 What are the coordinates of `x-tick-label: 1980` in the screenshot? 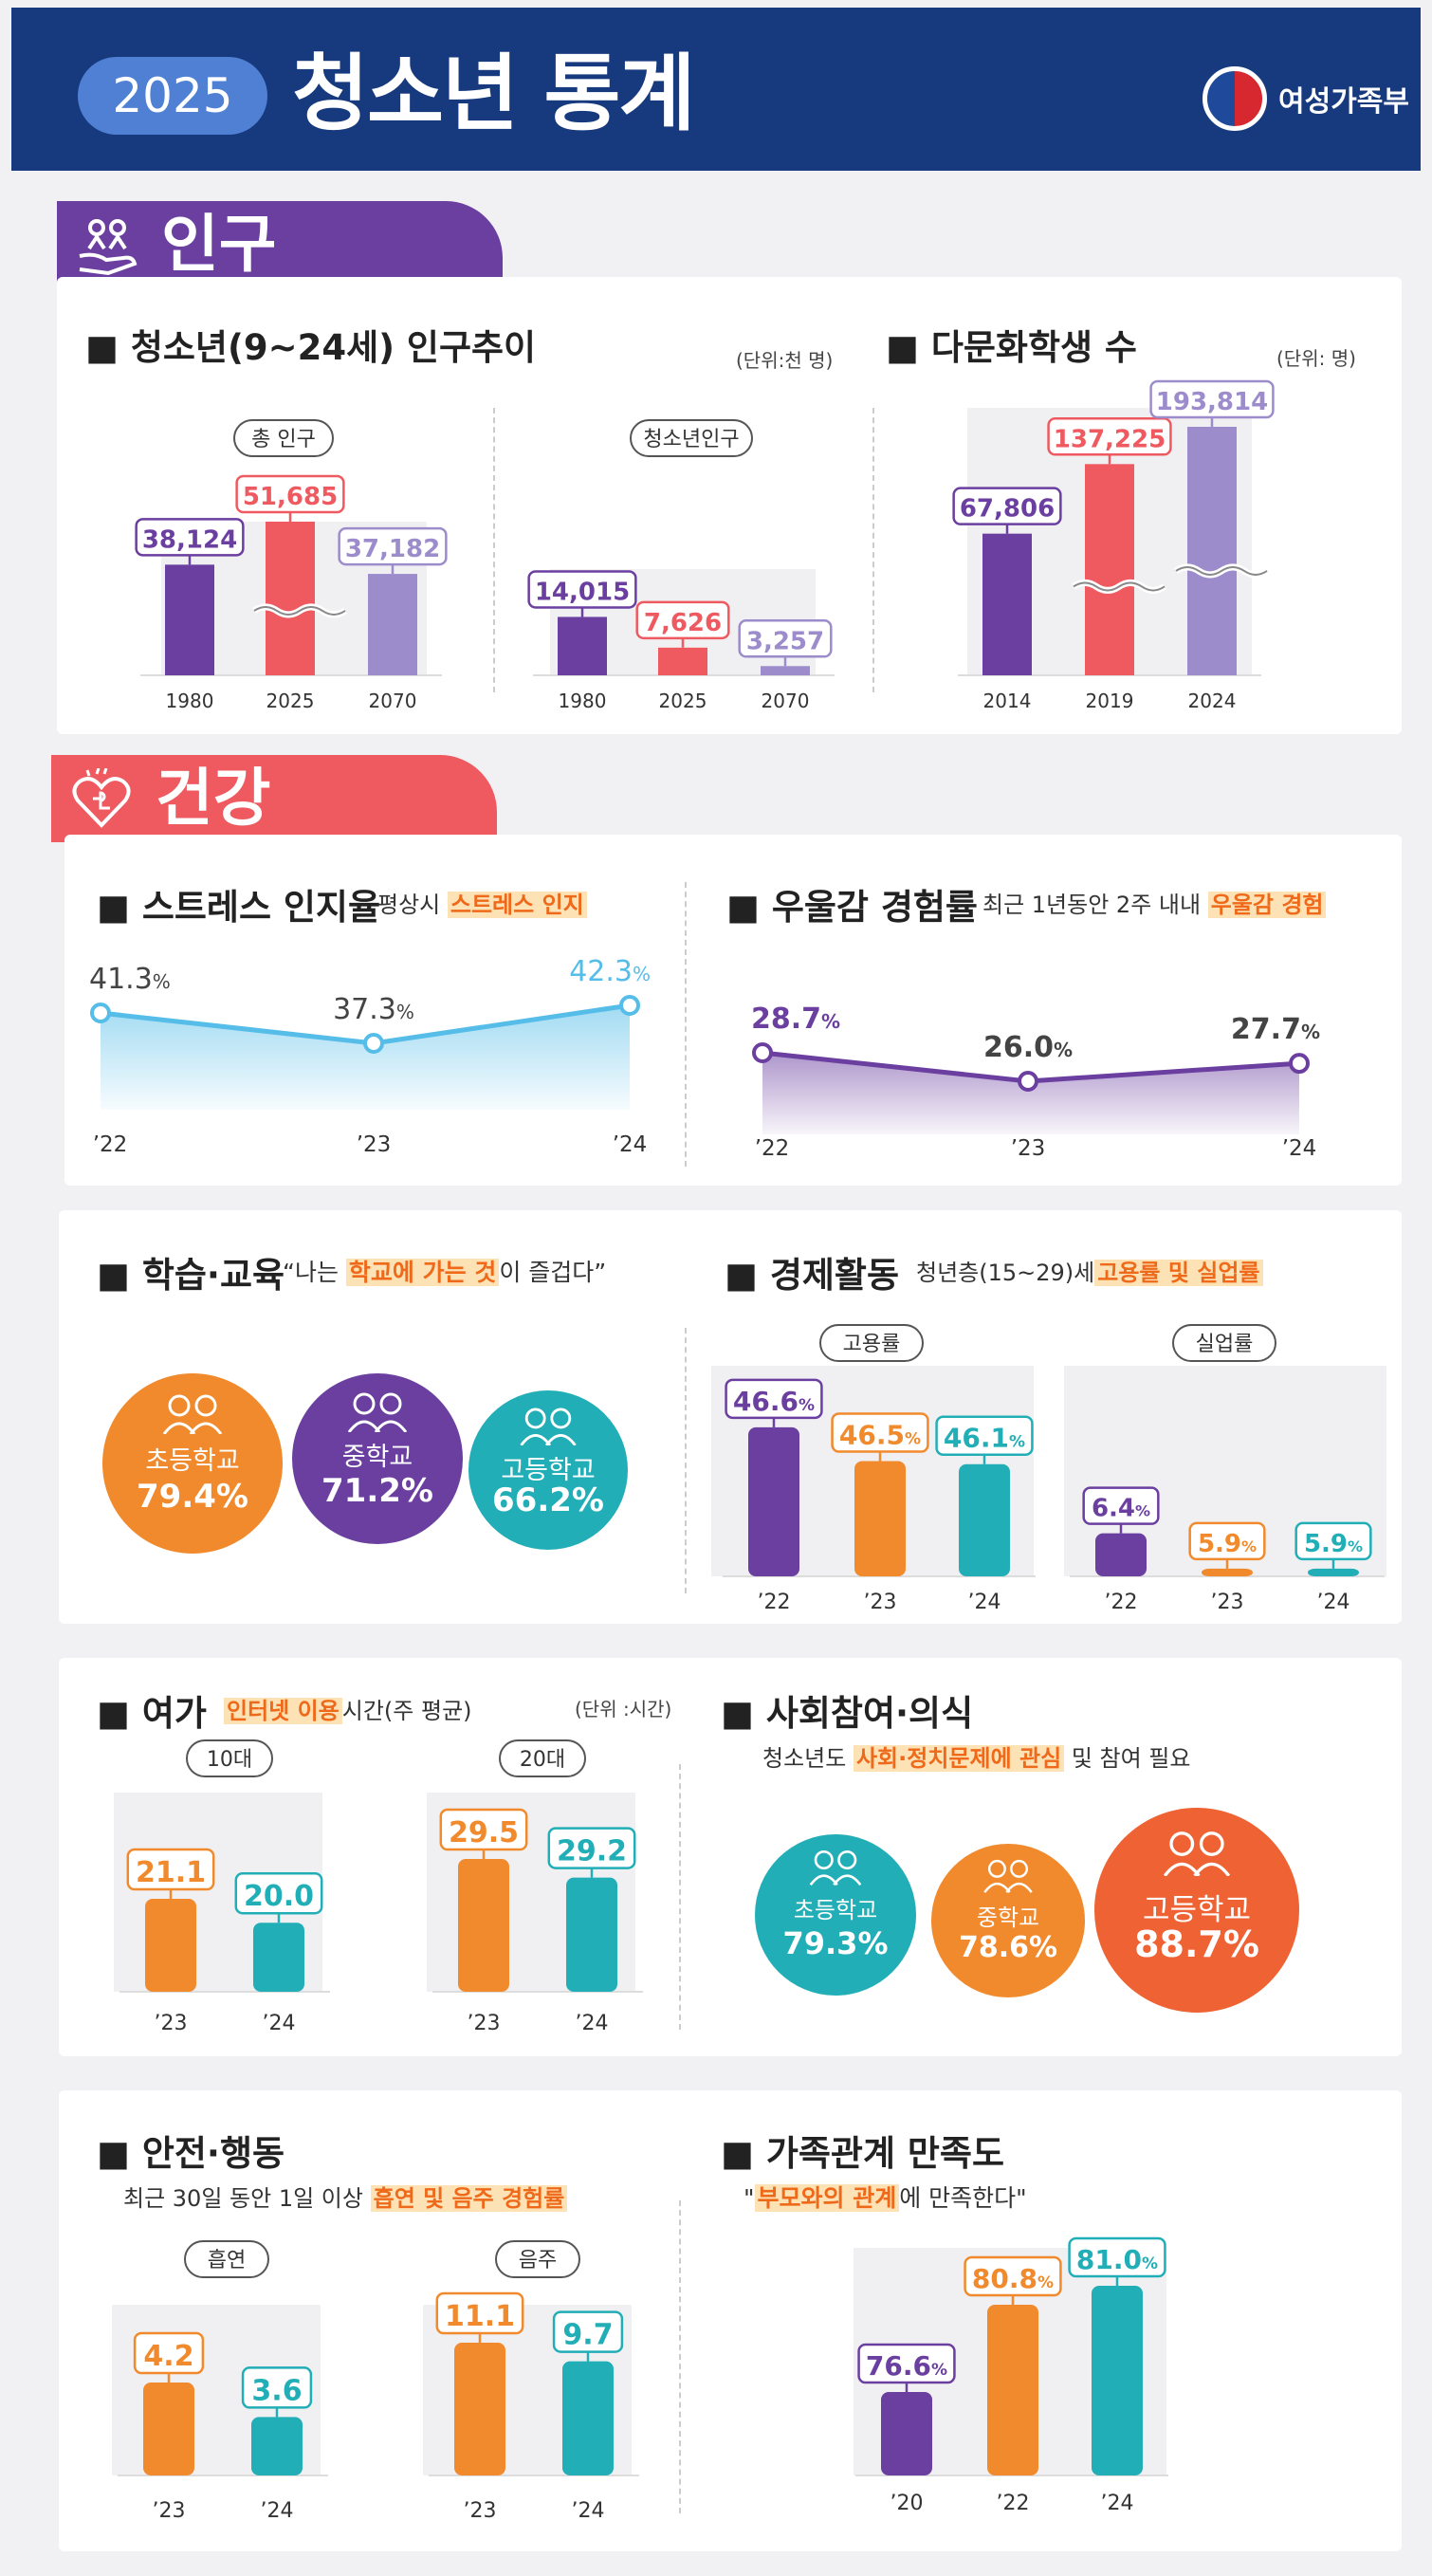 It's located at (583, 701).